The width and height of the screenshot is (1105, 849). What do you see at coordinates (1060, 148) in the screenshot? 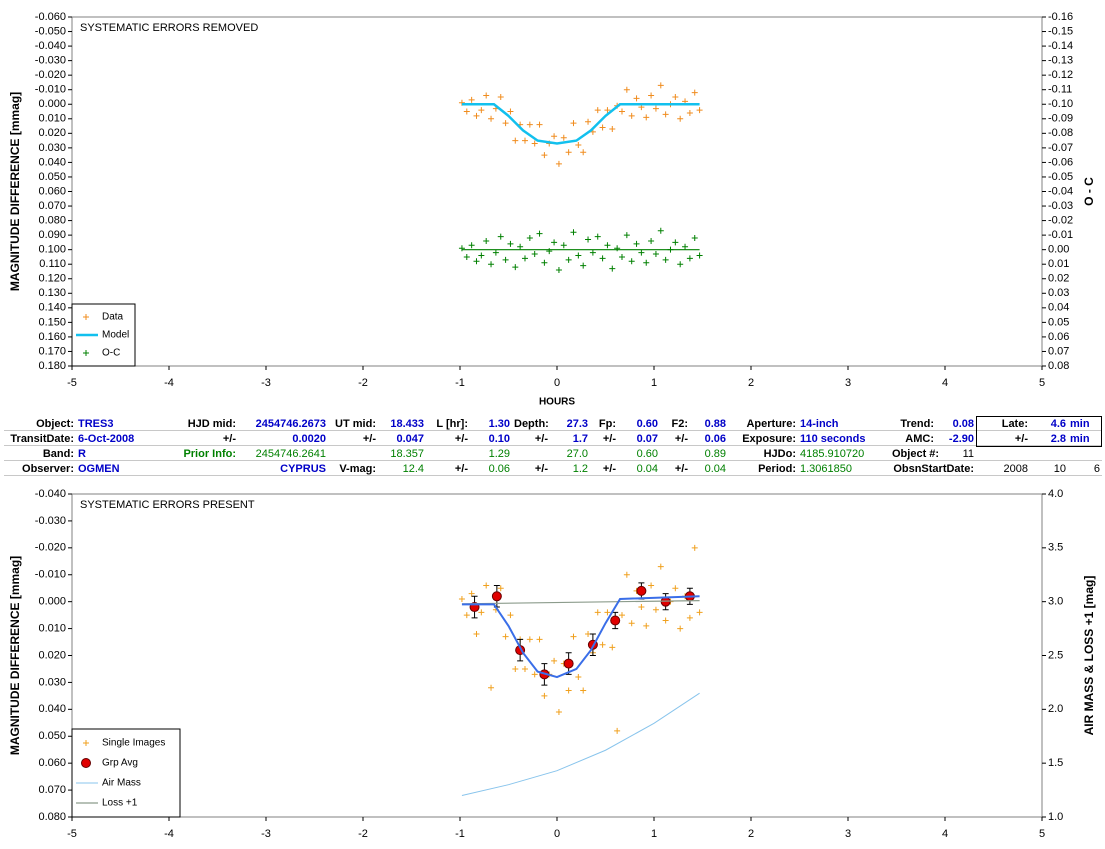
I see `y2-tick-label: -0.07` at bounding box center [1060, 148].